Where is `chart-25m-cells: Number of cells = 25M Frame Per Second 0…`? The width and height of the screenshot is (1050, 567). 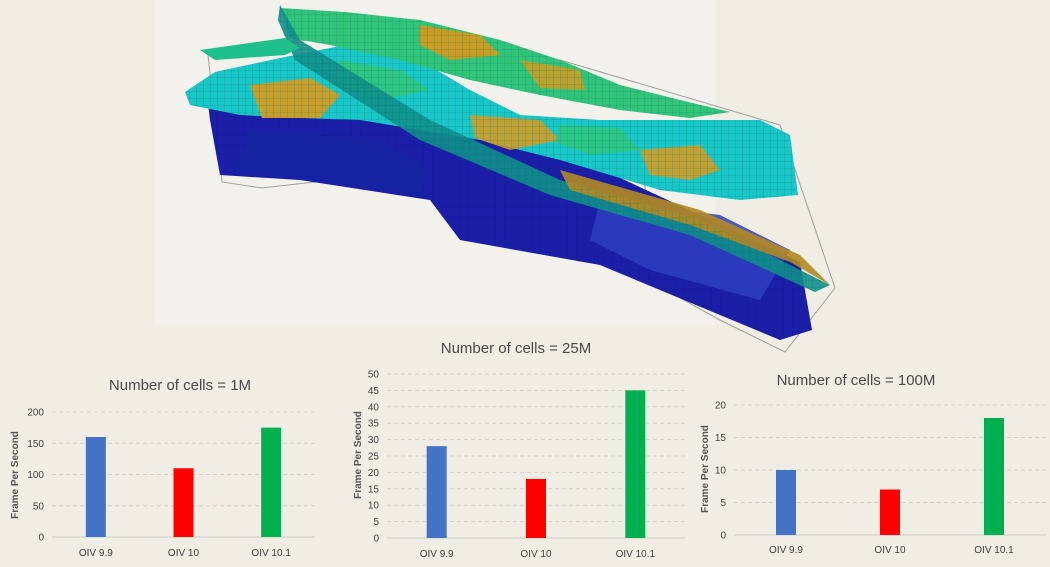 chart-25m-cells: Number of cells = 25M Frame Per Second 0… is located at coordinates (519, 450).